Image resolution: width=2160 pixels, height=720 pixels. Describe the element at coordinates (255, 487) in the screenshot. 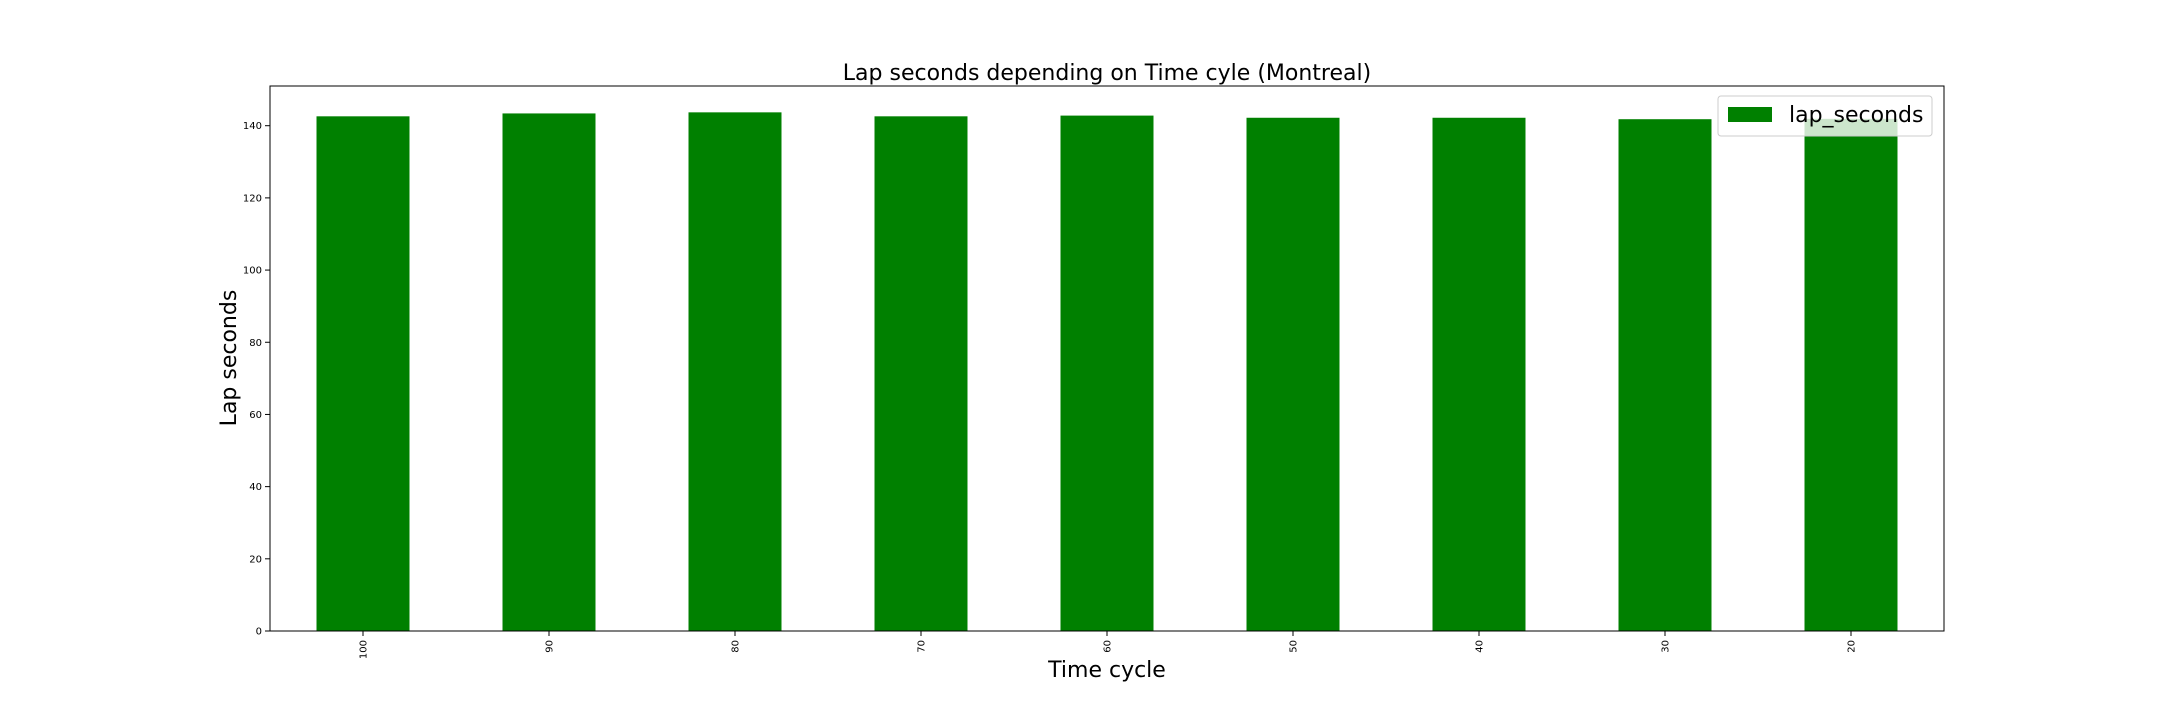

I see `y-tick-label: 40` at that location.